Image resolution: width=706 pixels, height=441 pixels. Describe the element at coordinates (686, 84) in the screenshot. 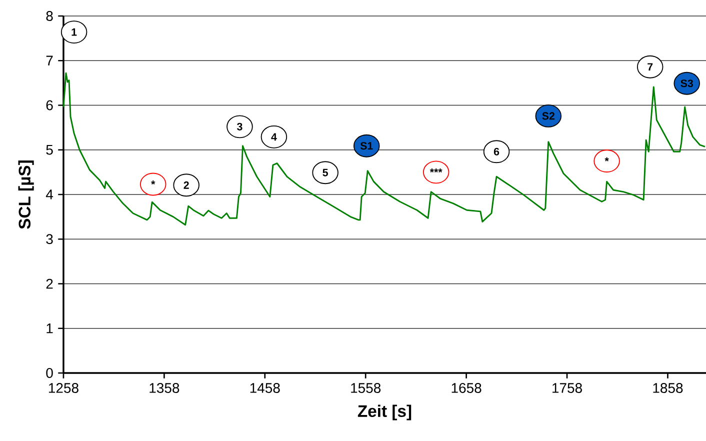

I see `annotation: S3` at that location.